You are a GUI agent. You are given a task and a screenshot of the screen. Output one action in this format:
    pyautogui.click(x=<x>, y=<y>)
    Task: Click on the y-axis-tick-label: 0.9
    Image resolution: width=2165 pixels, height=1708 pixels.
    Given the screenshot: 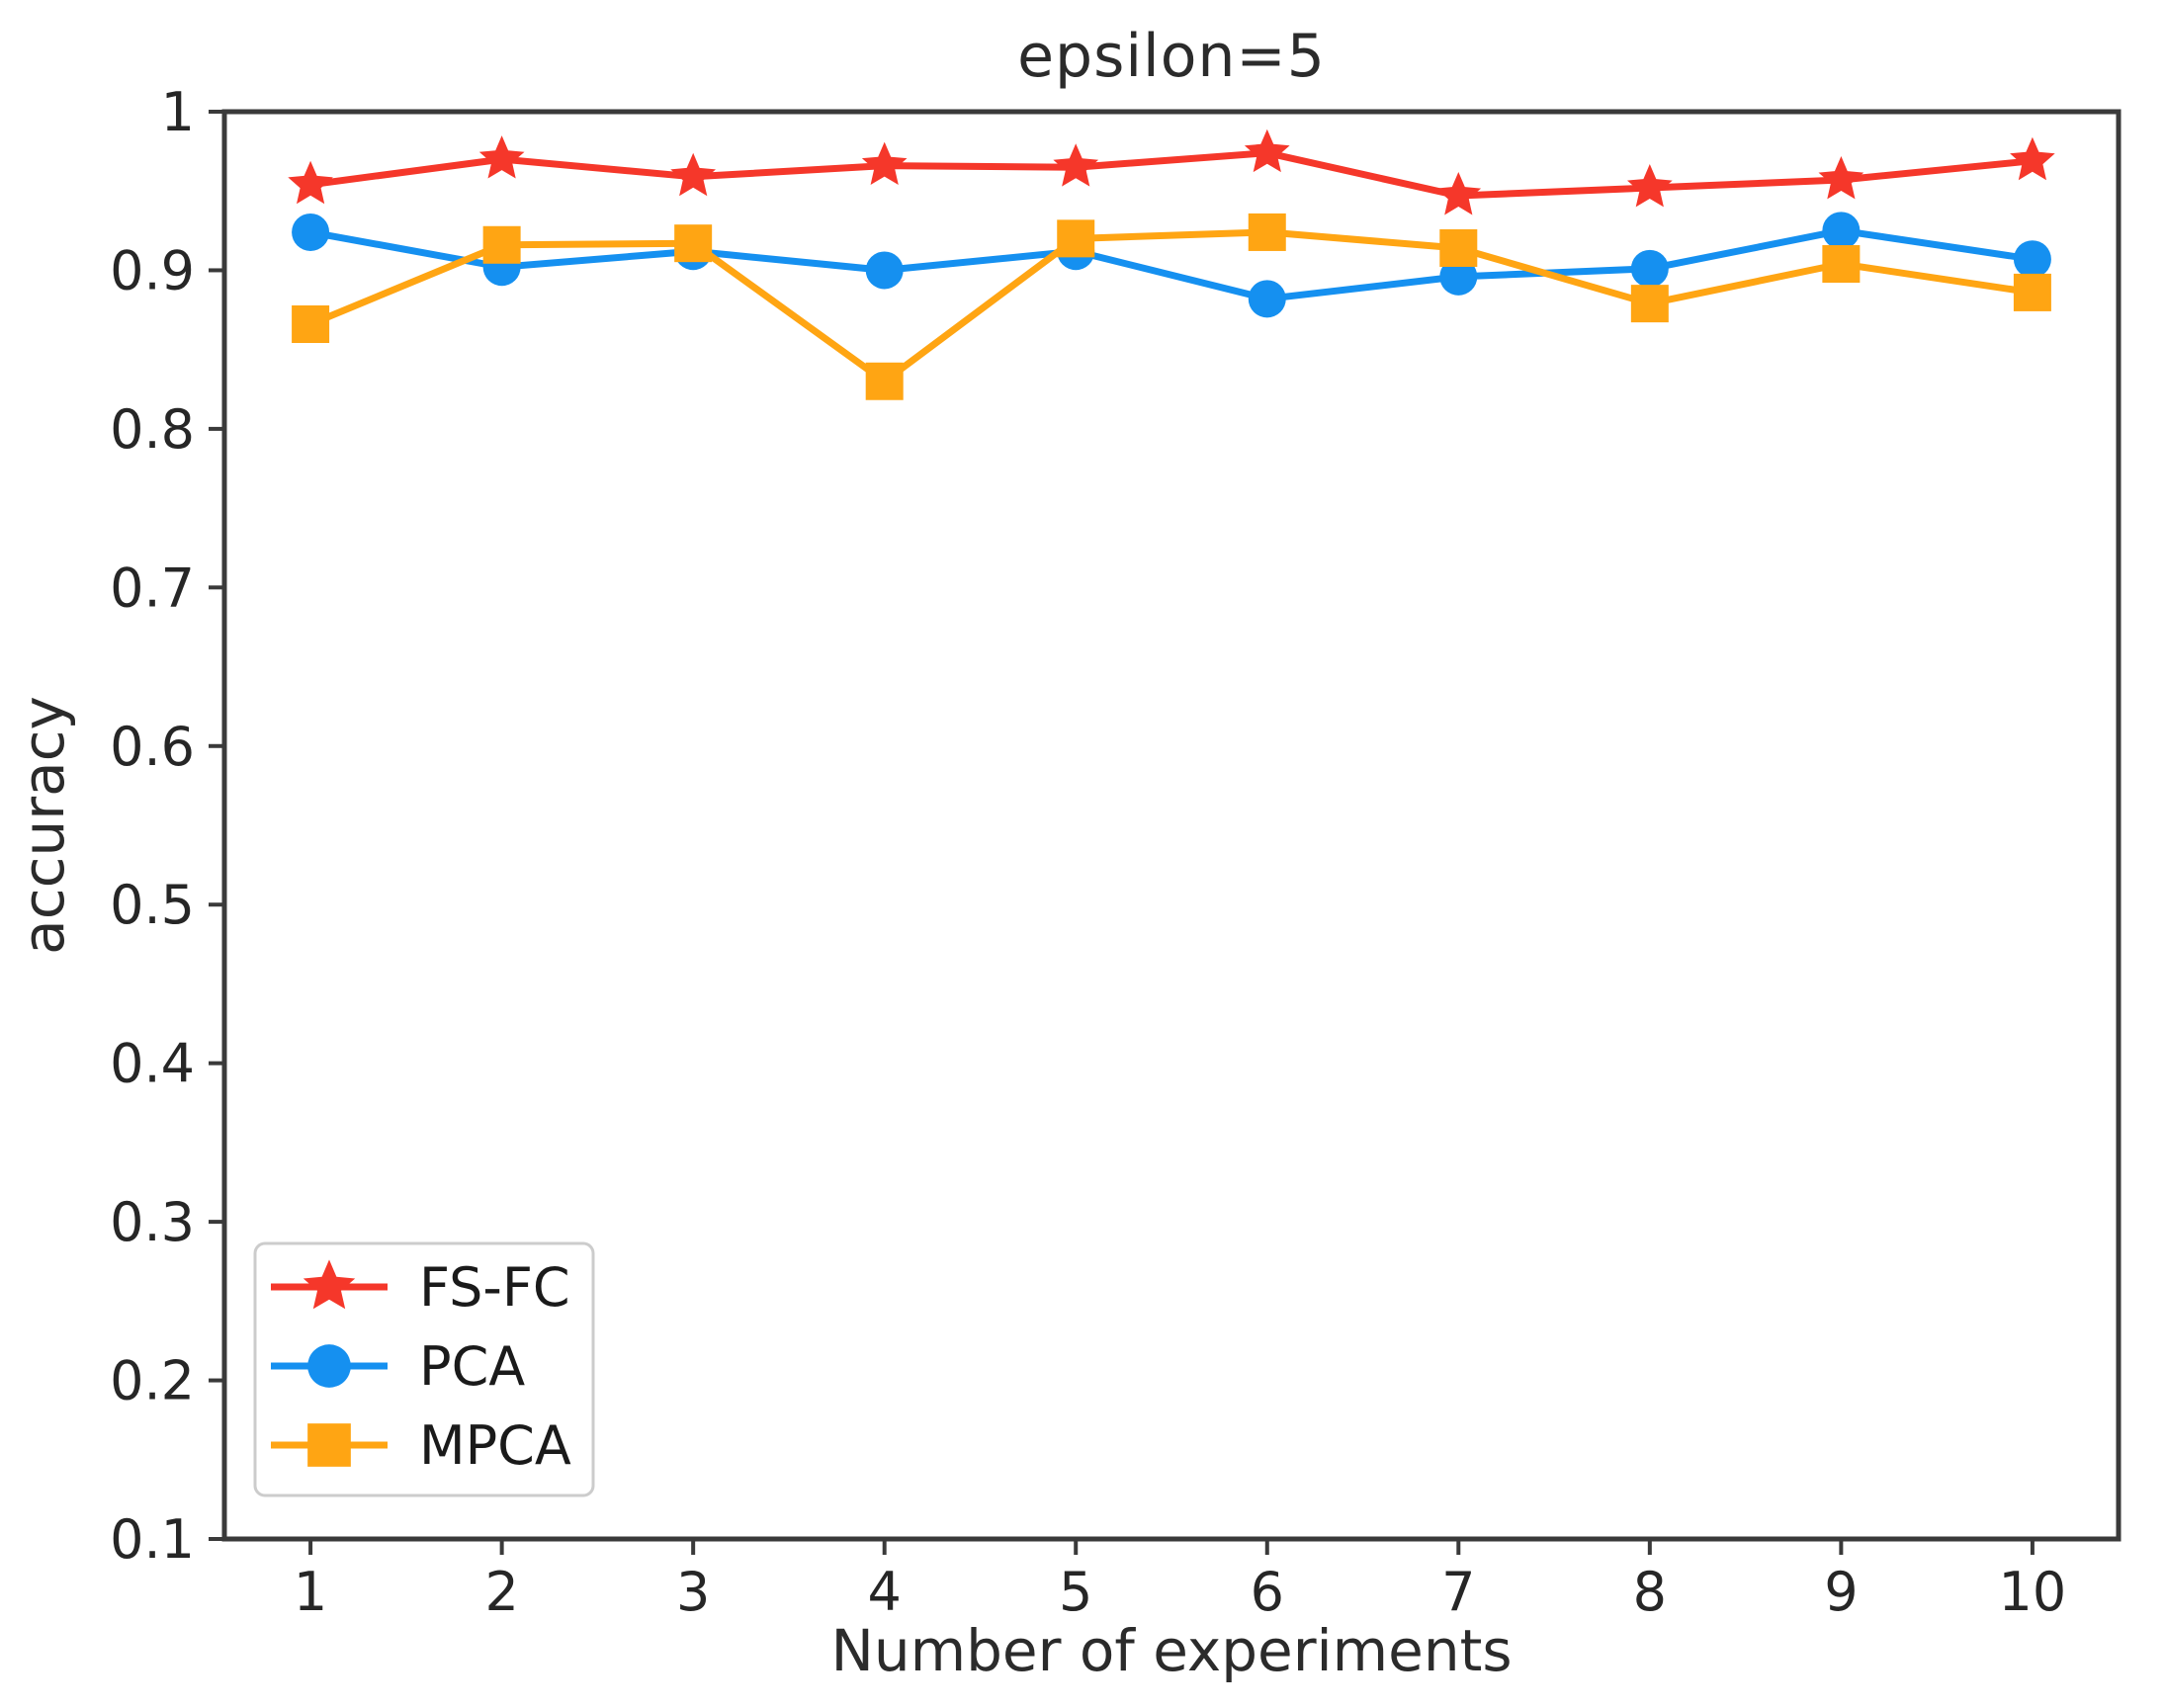 What is the action you would take?
    pyautogui.click(x=152, y=270)
    